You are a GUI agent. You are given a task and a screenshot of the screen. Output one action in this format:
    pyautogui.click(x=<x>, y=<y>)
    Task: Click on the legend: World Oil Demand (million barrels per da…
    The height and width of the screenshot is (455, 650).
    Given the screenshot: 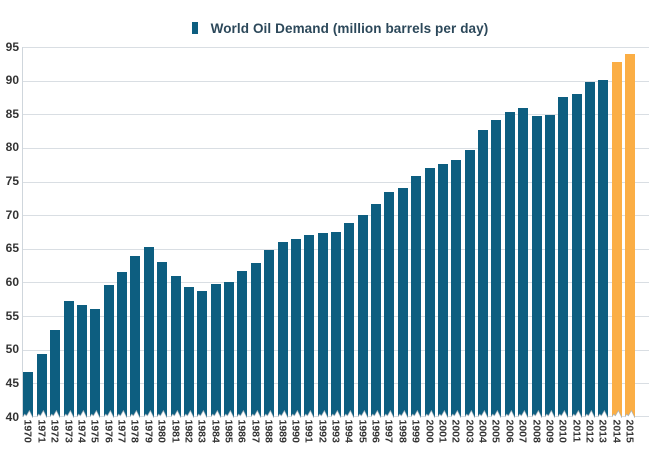 What is the action you would take?
    pyautogui.click(x=325, y=28)
    